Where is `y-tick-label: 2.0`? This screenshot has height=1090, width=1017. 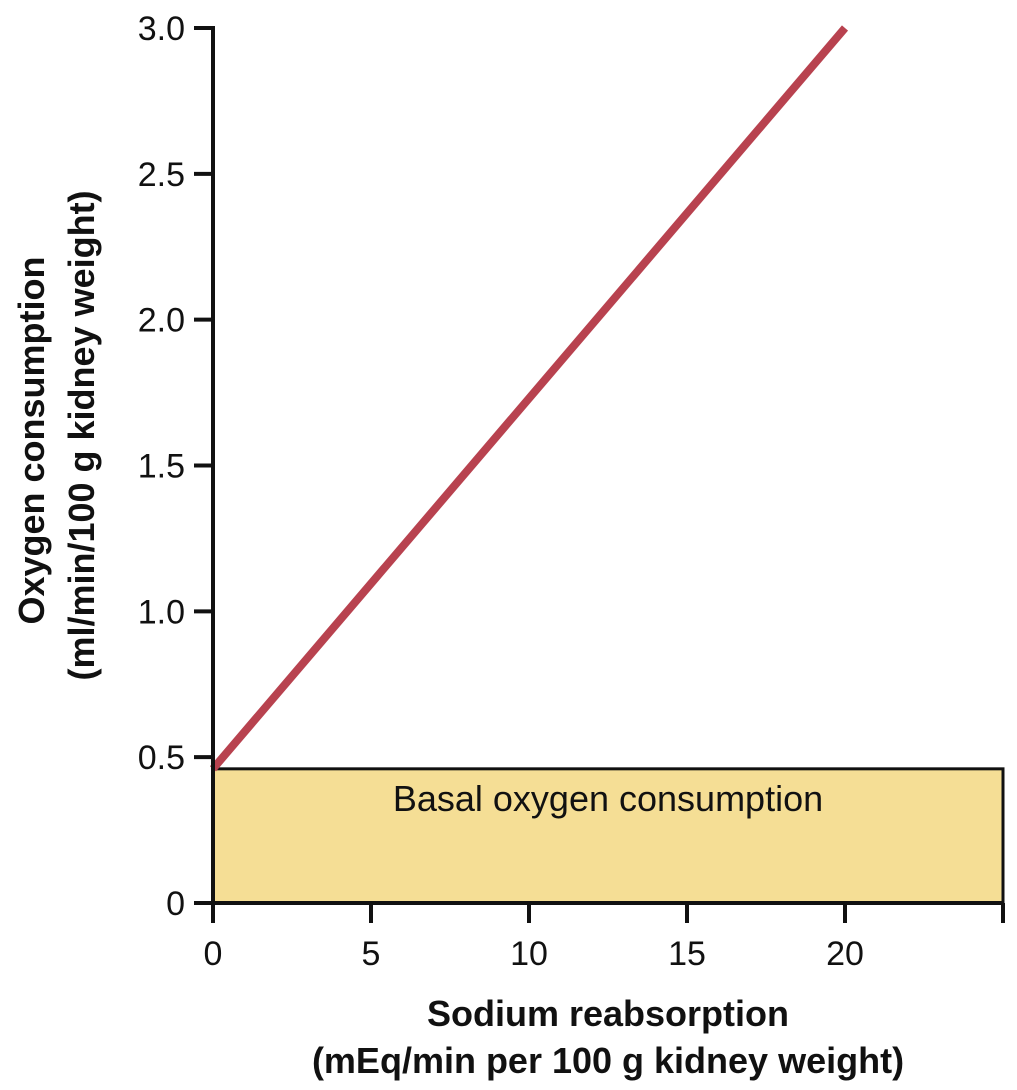
y-tick-label: 2.0 is located at coordinates (161, 321).